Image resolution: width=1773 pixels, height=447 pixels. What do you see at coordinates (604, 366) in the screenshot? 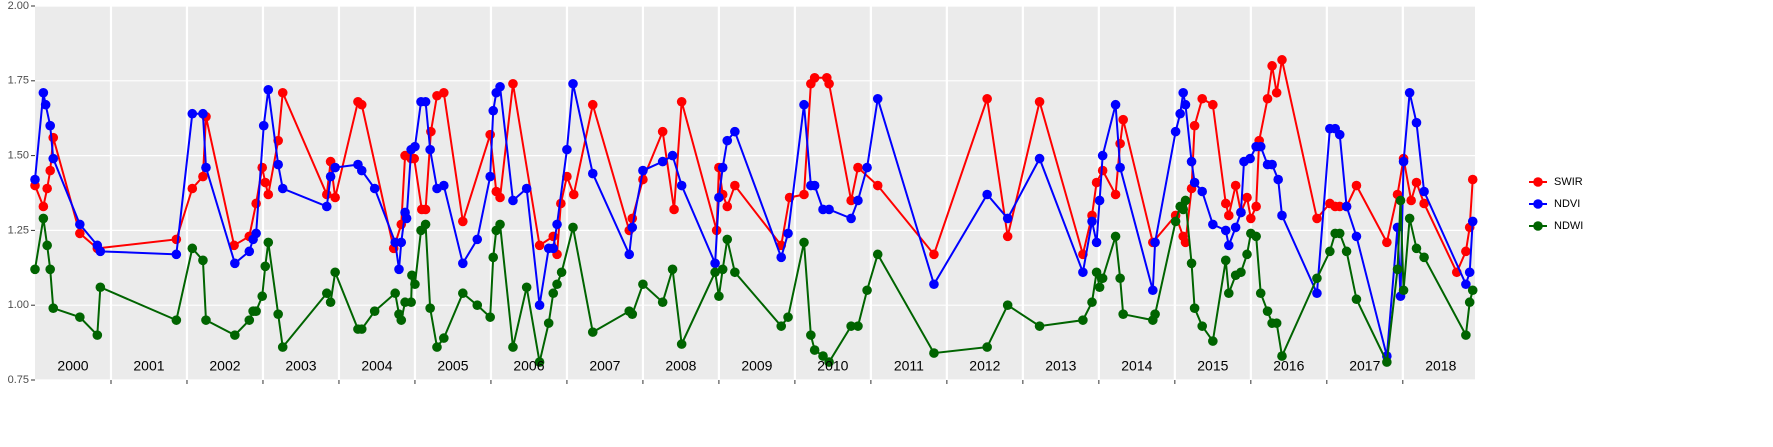
I see `year-label: 2007` at bounding box center [604, 366].